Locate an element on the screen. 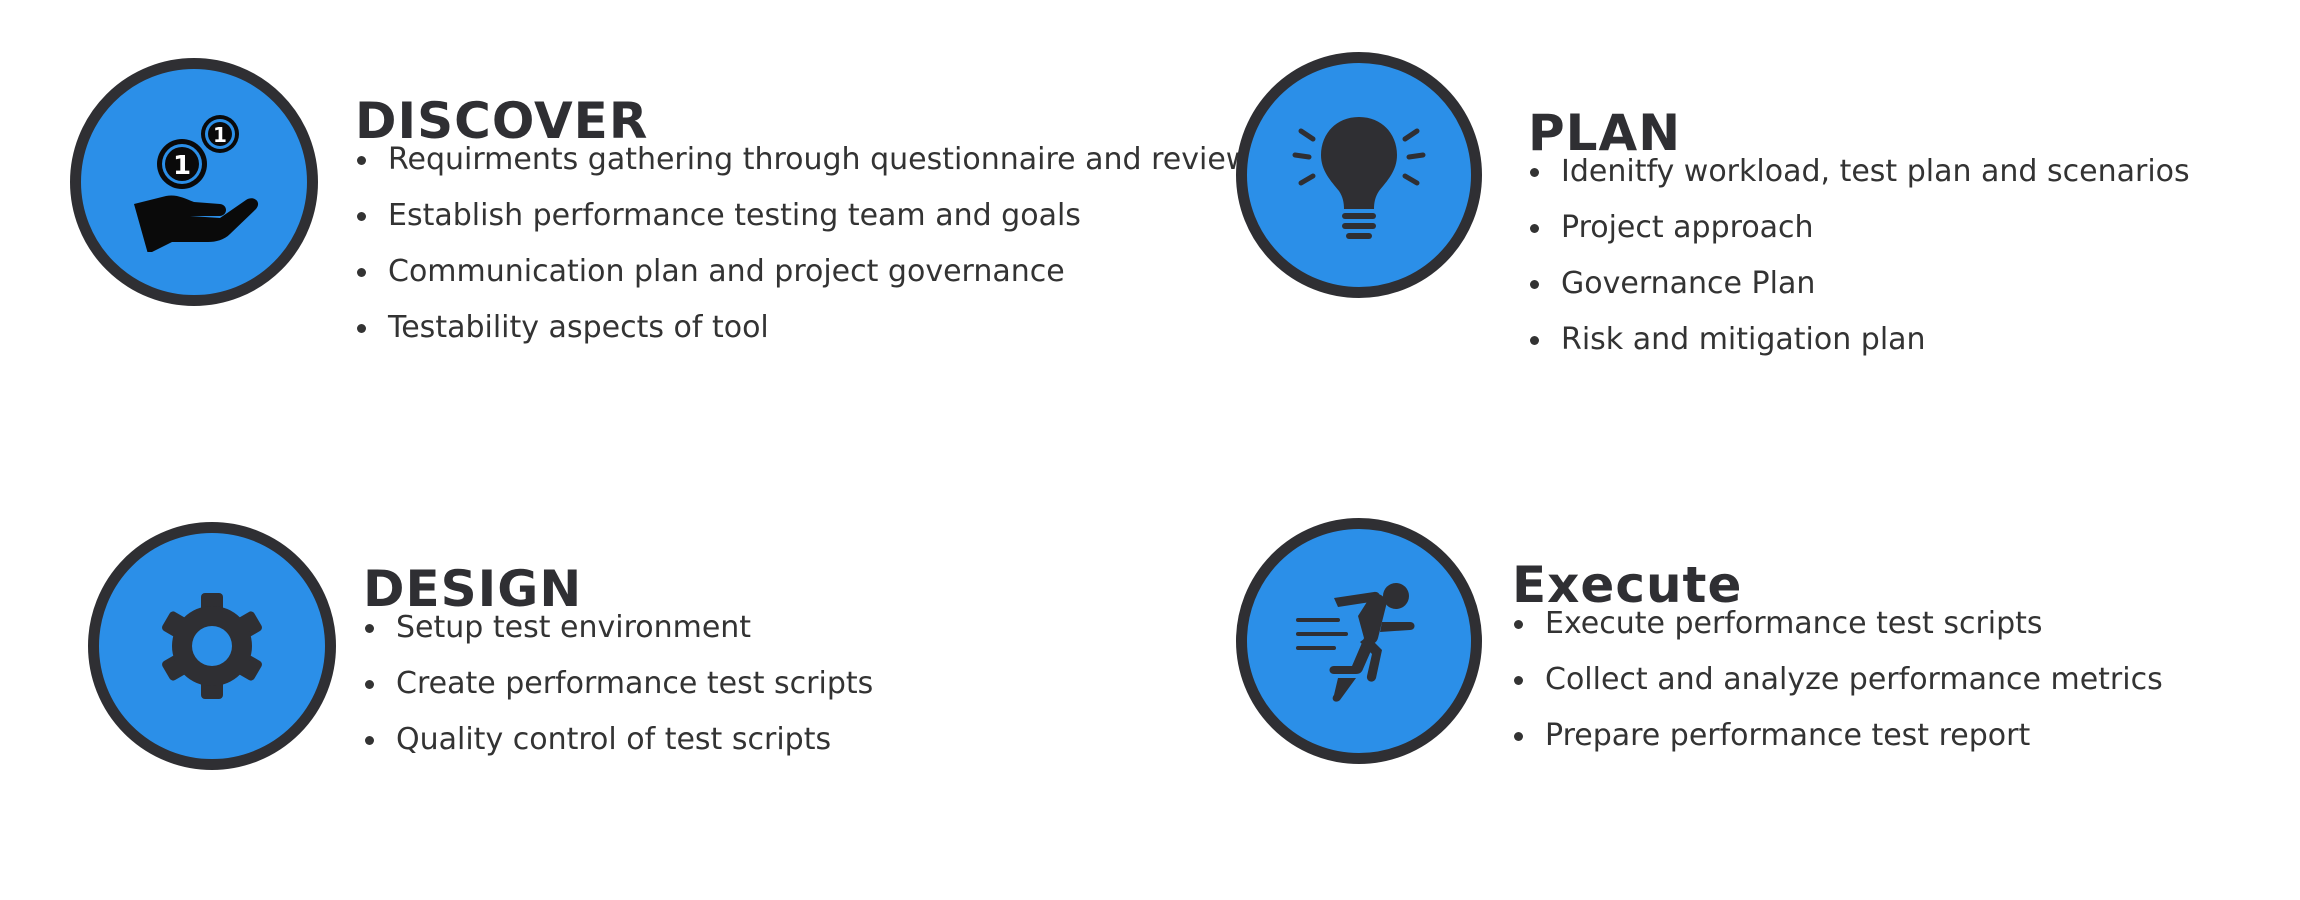 Image resolution: width=2300 pixels, height=900 pixels. execute-icon-circle is located at coordinates (1359, 641).